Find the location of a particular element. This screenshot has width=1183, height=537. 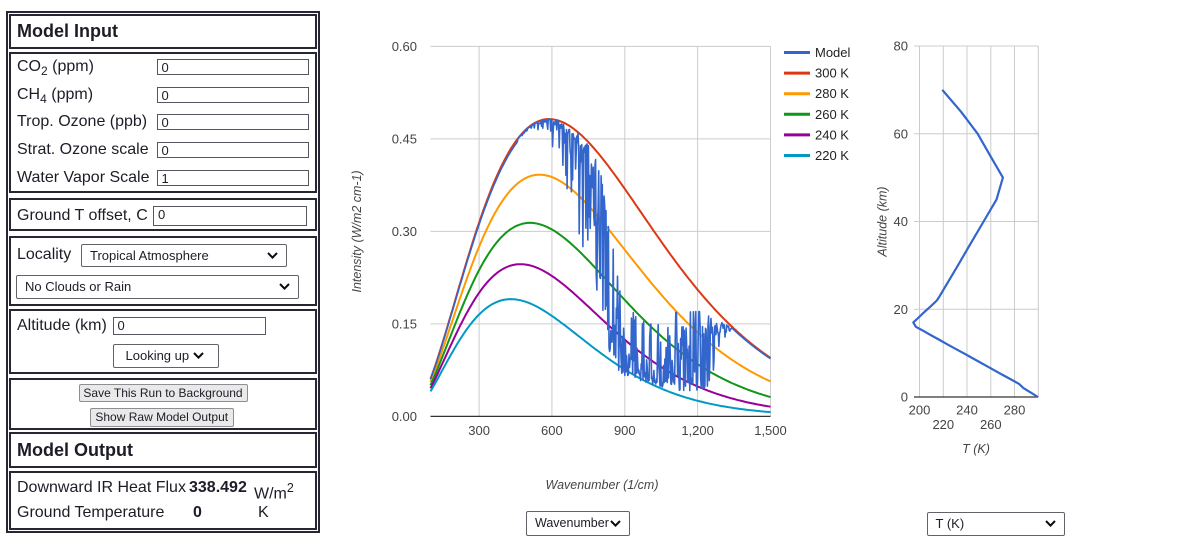

svg-text: 280 is located at coordinates (1015, 410).